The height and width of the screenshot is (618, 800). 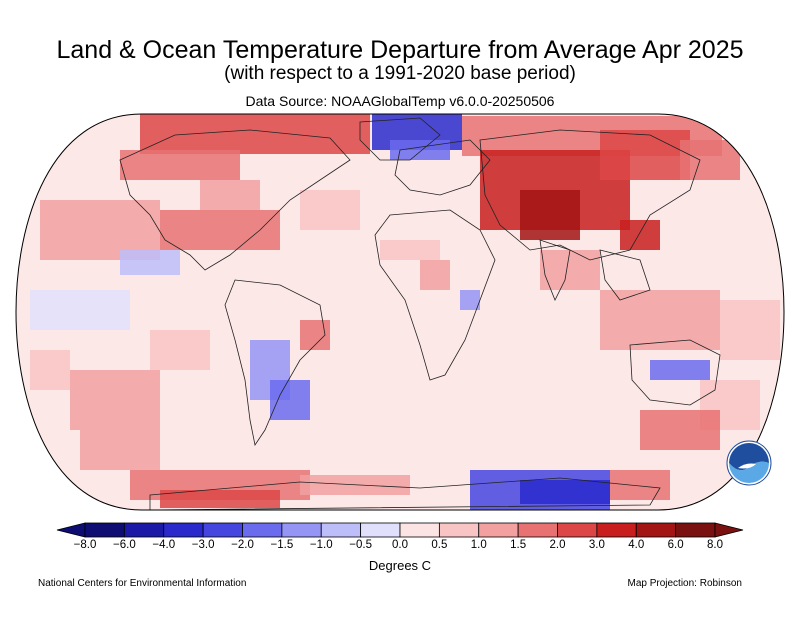 I want to click on colorbar-tick-label: −4.0, so click(x=164, y=545).